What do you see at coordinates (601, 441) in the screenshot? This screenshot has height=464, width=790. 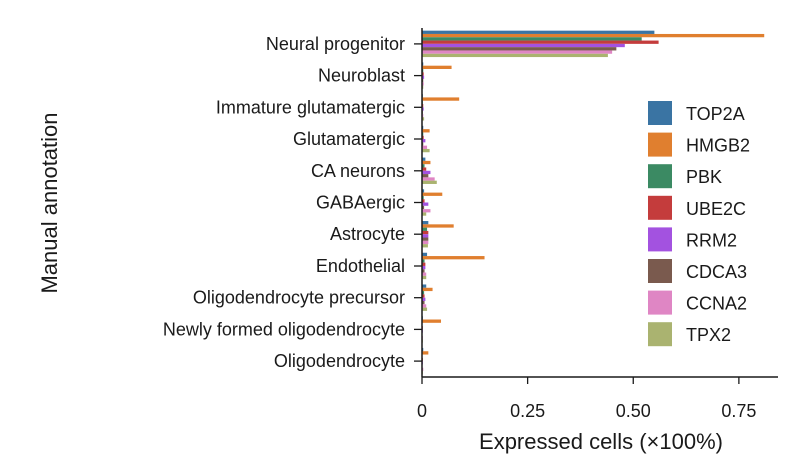 I see `x-axis-title: Expressed cells (×100%)` at bounding box center [601, 441].